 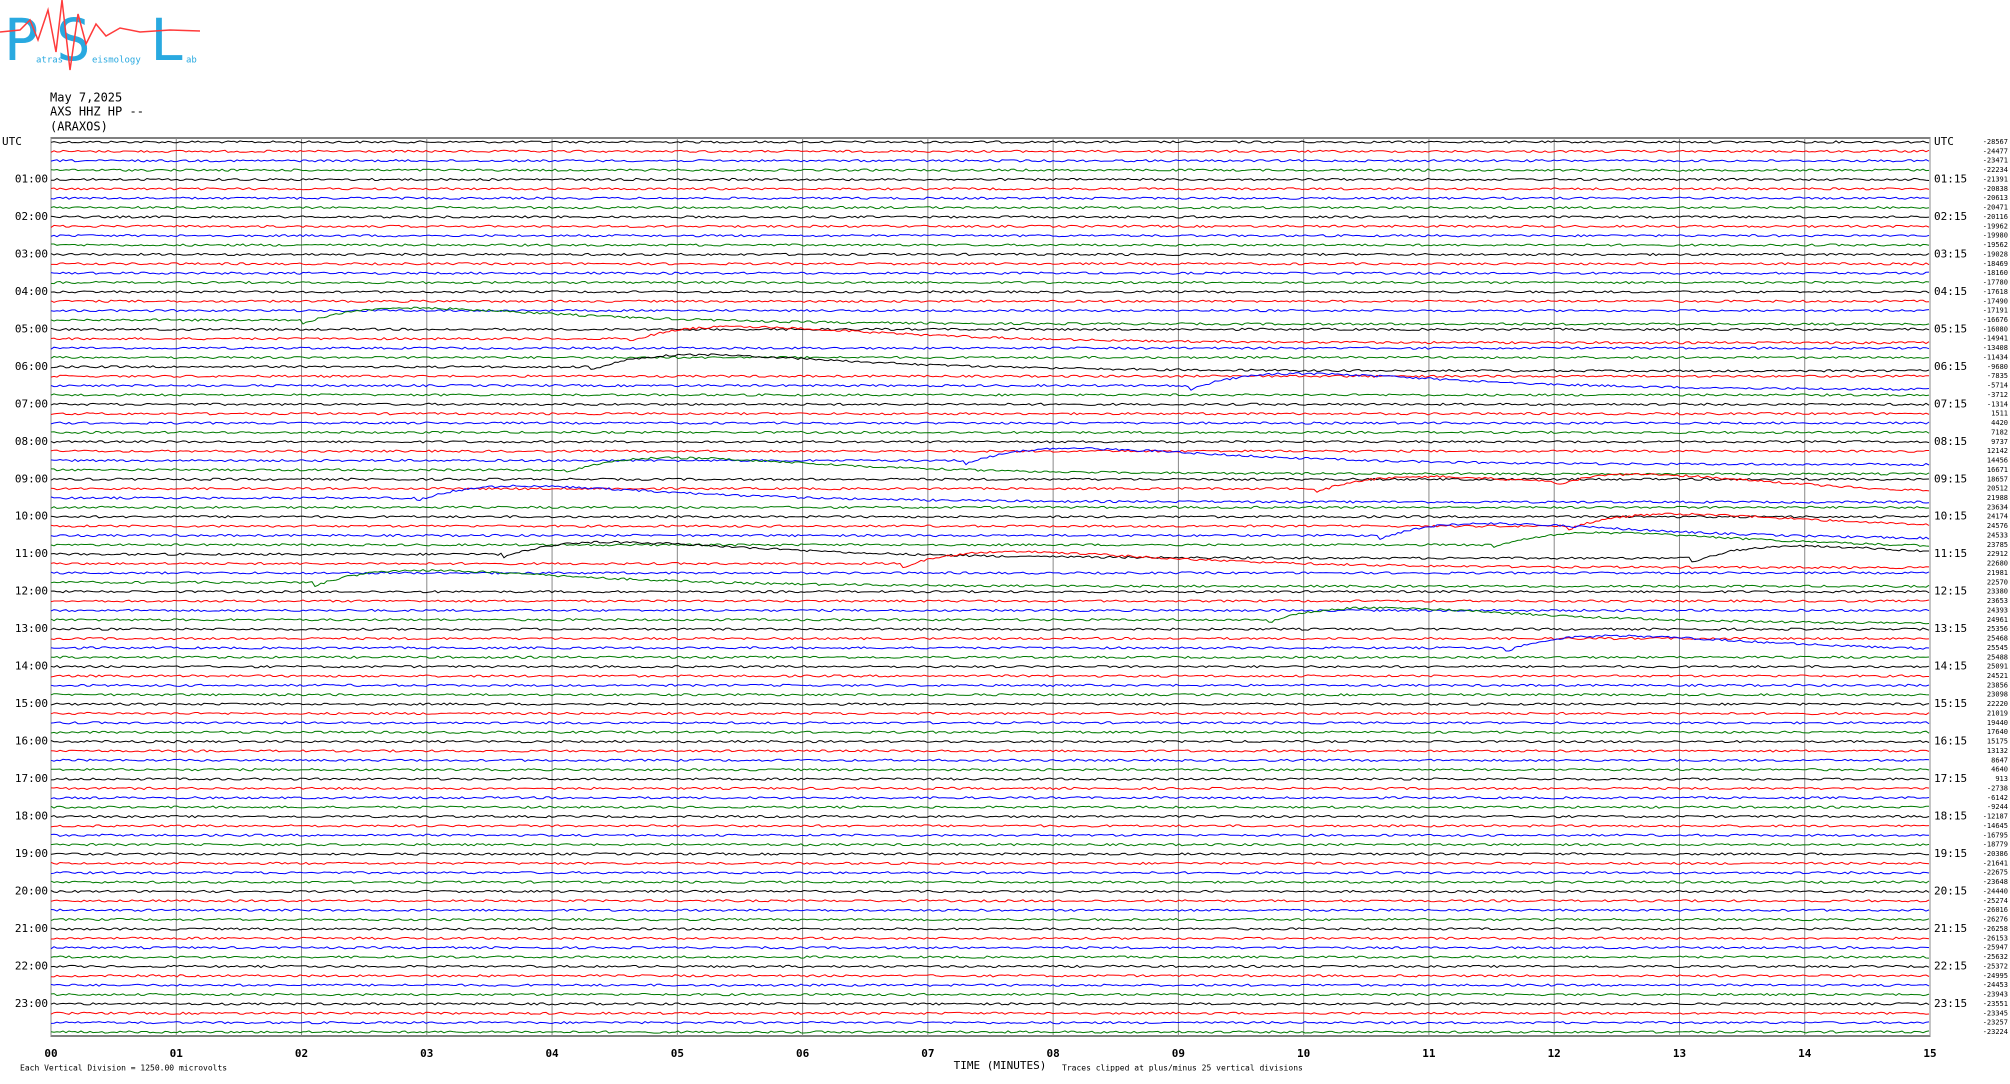 I want to click on logo-word: atras, so click(x=49, y=61).